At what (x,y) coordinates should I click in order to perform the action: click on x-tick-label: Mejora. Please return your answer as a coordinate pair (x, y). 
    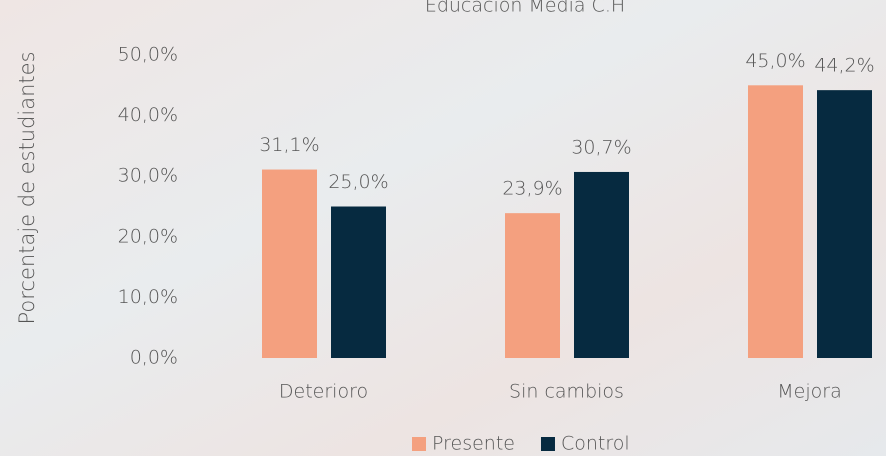
    Looking at the image, I should click on (809, 392).